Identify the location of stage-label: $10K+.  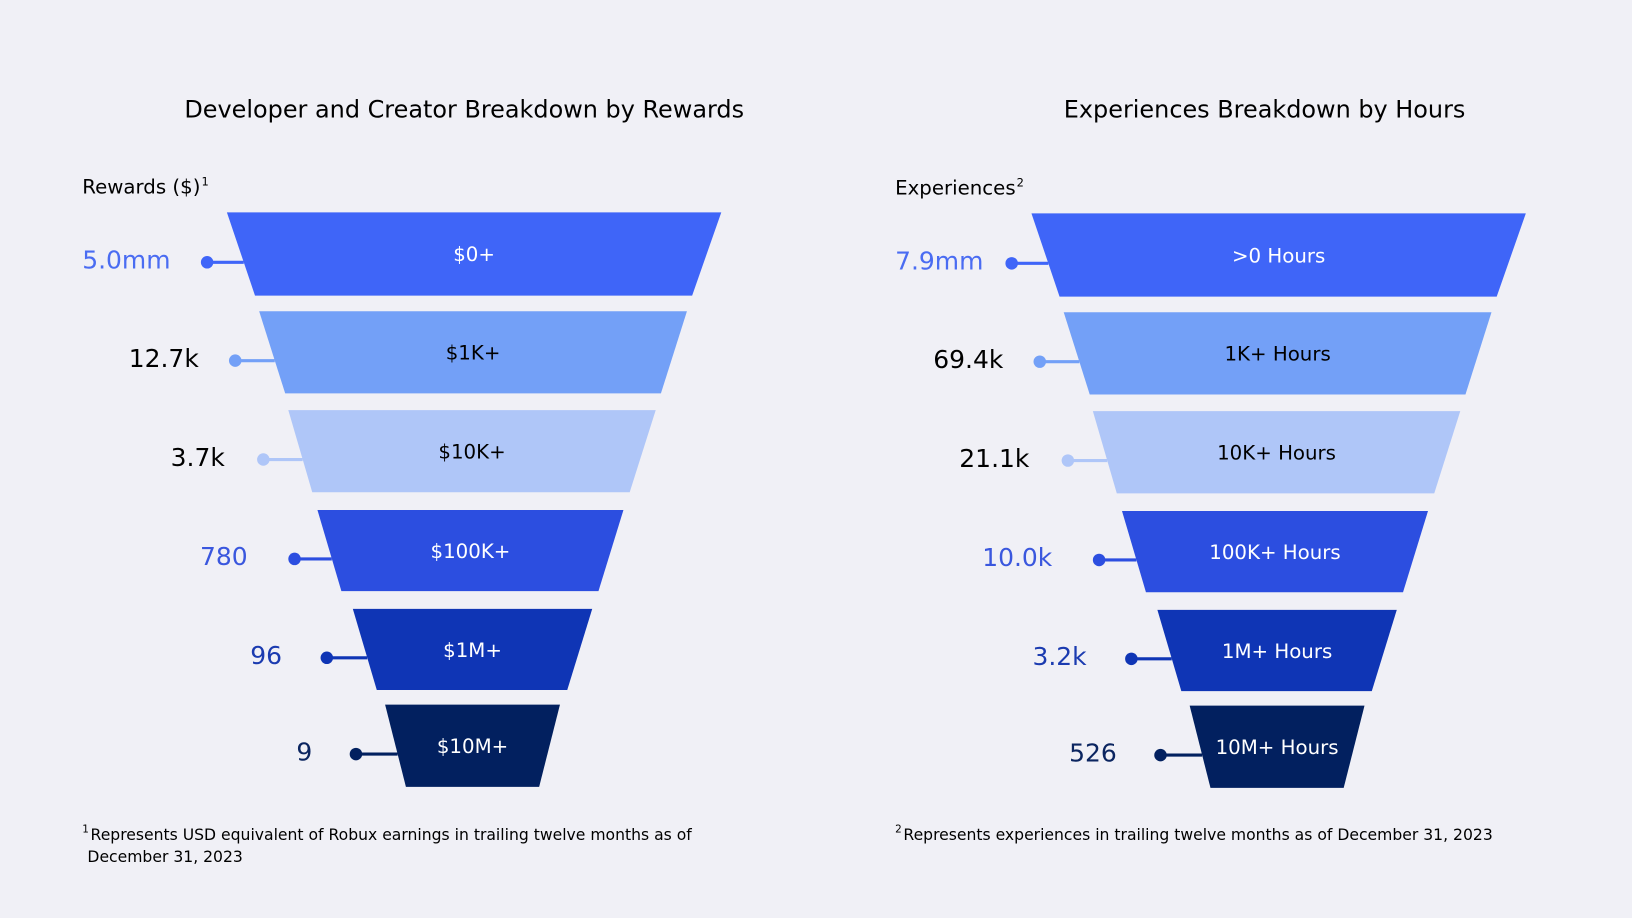
(471, 451).